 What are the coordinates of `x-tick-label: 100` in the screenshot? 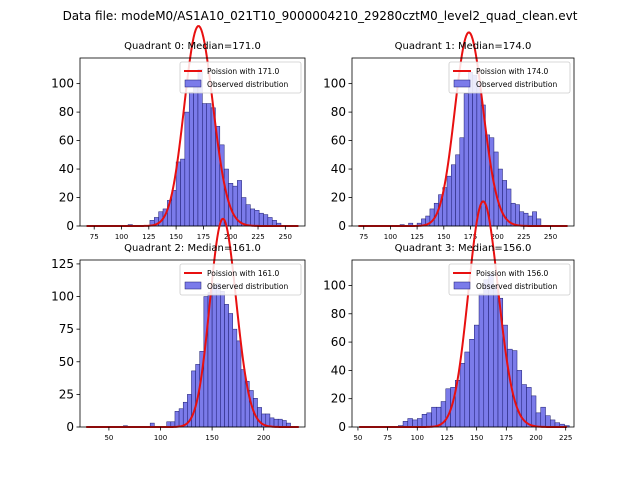 It's located at (121, 237).